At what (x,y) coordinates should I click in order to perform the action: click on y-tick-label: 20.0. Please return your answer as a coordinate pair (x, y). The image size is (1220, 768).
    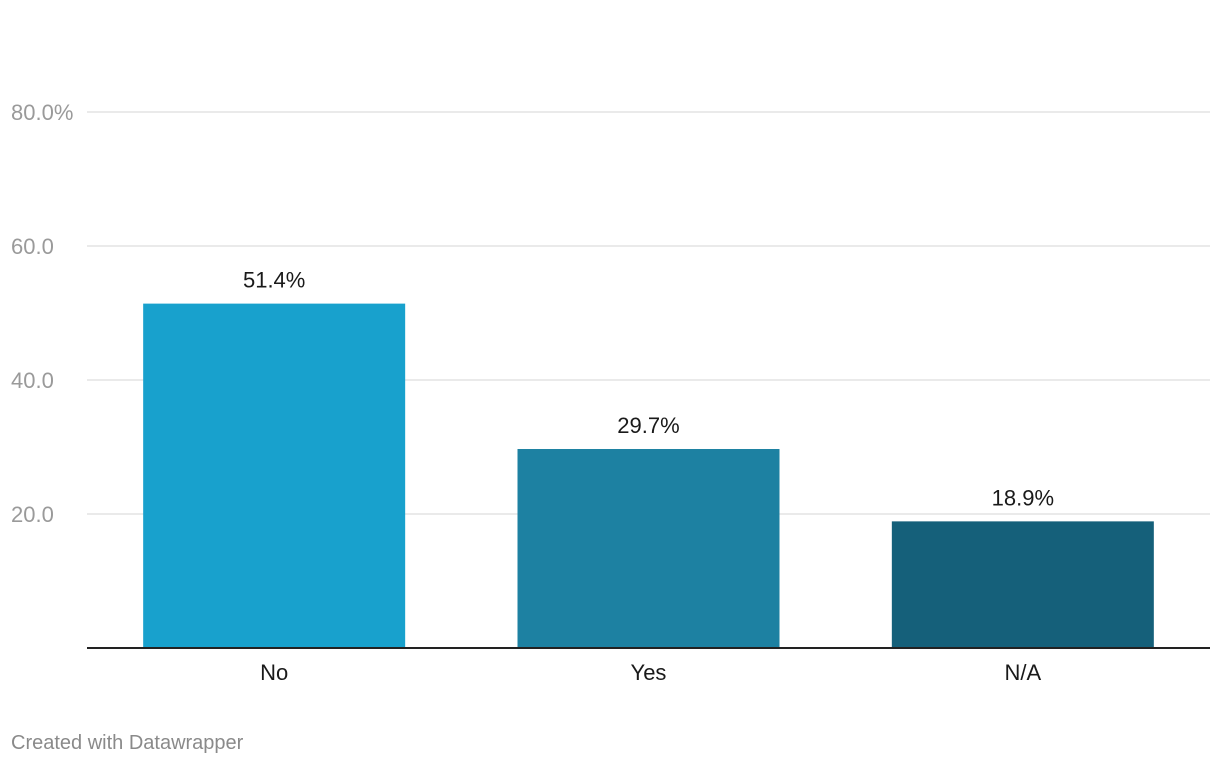
    Looking at the image, I should click on (32, 514).